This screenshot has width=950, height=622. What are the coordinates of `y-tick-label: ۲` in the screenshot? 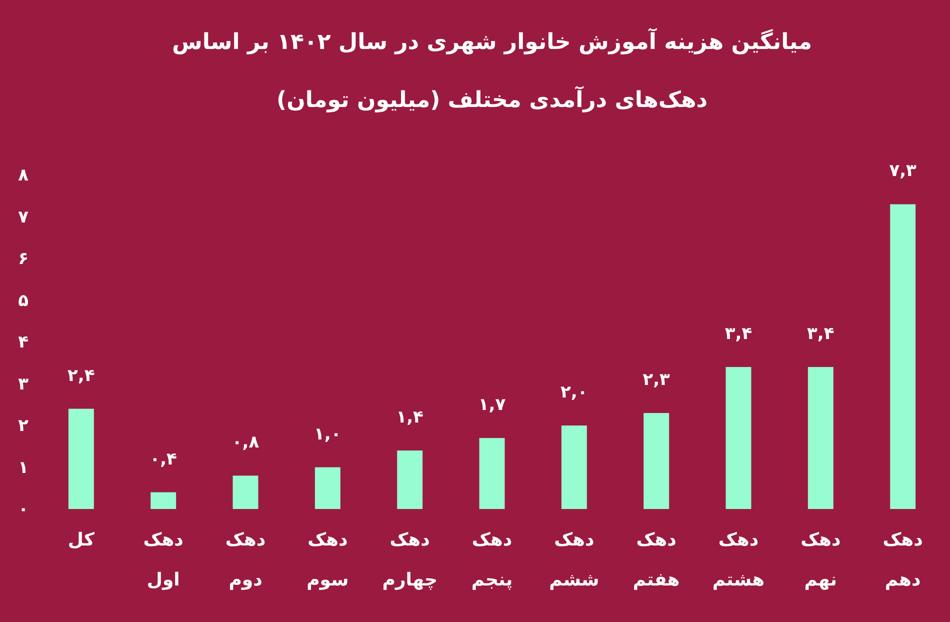 It's located at (24, 426).